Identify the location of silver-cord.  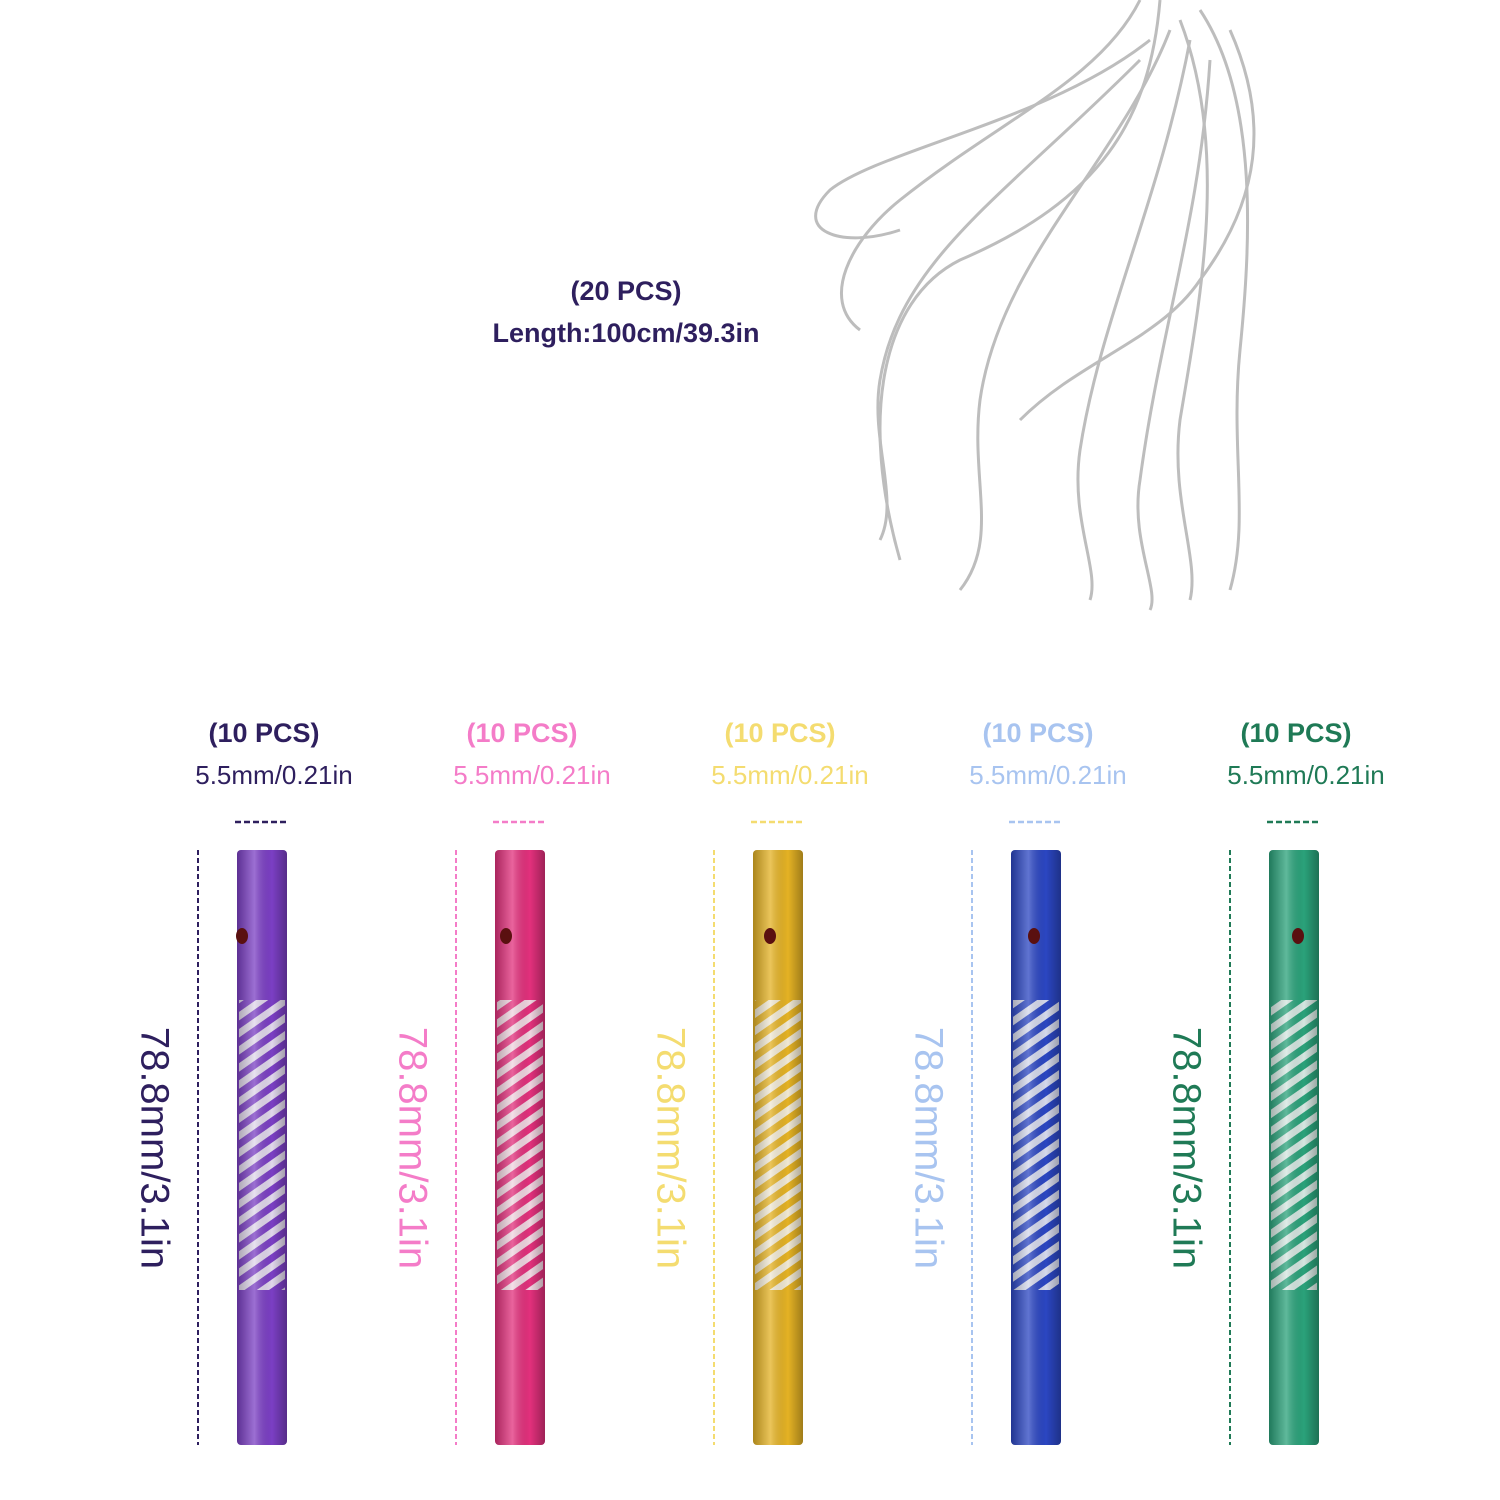
(1035, 305).